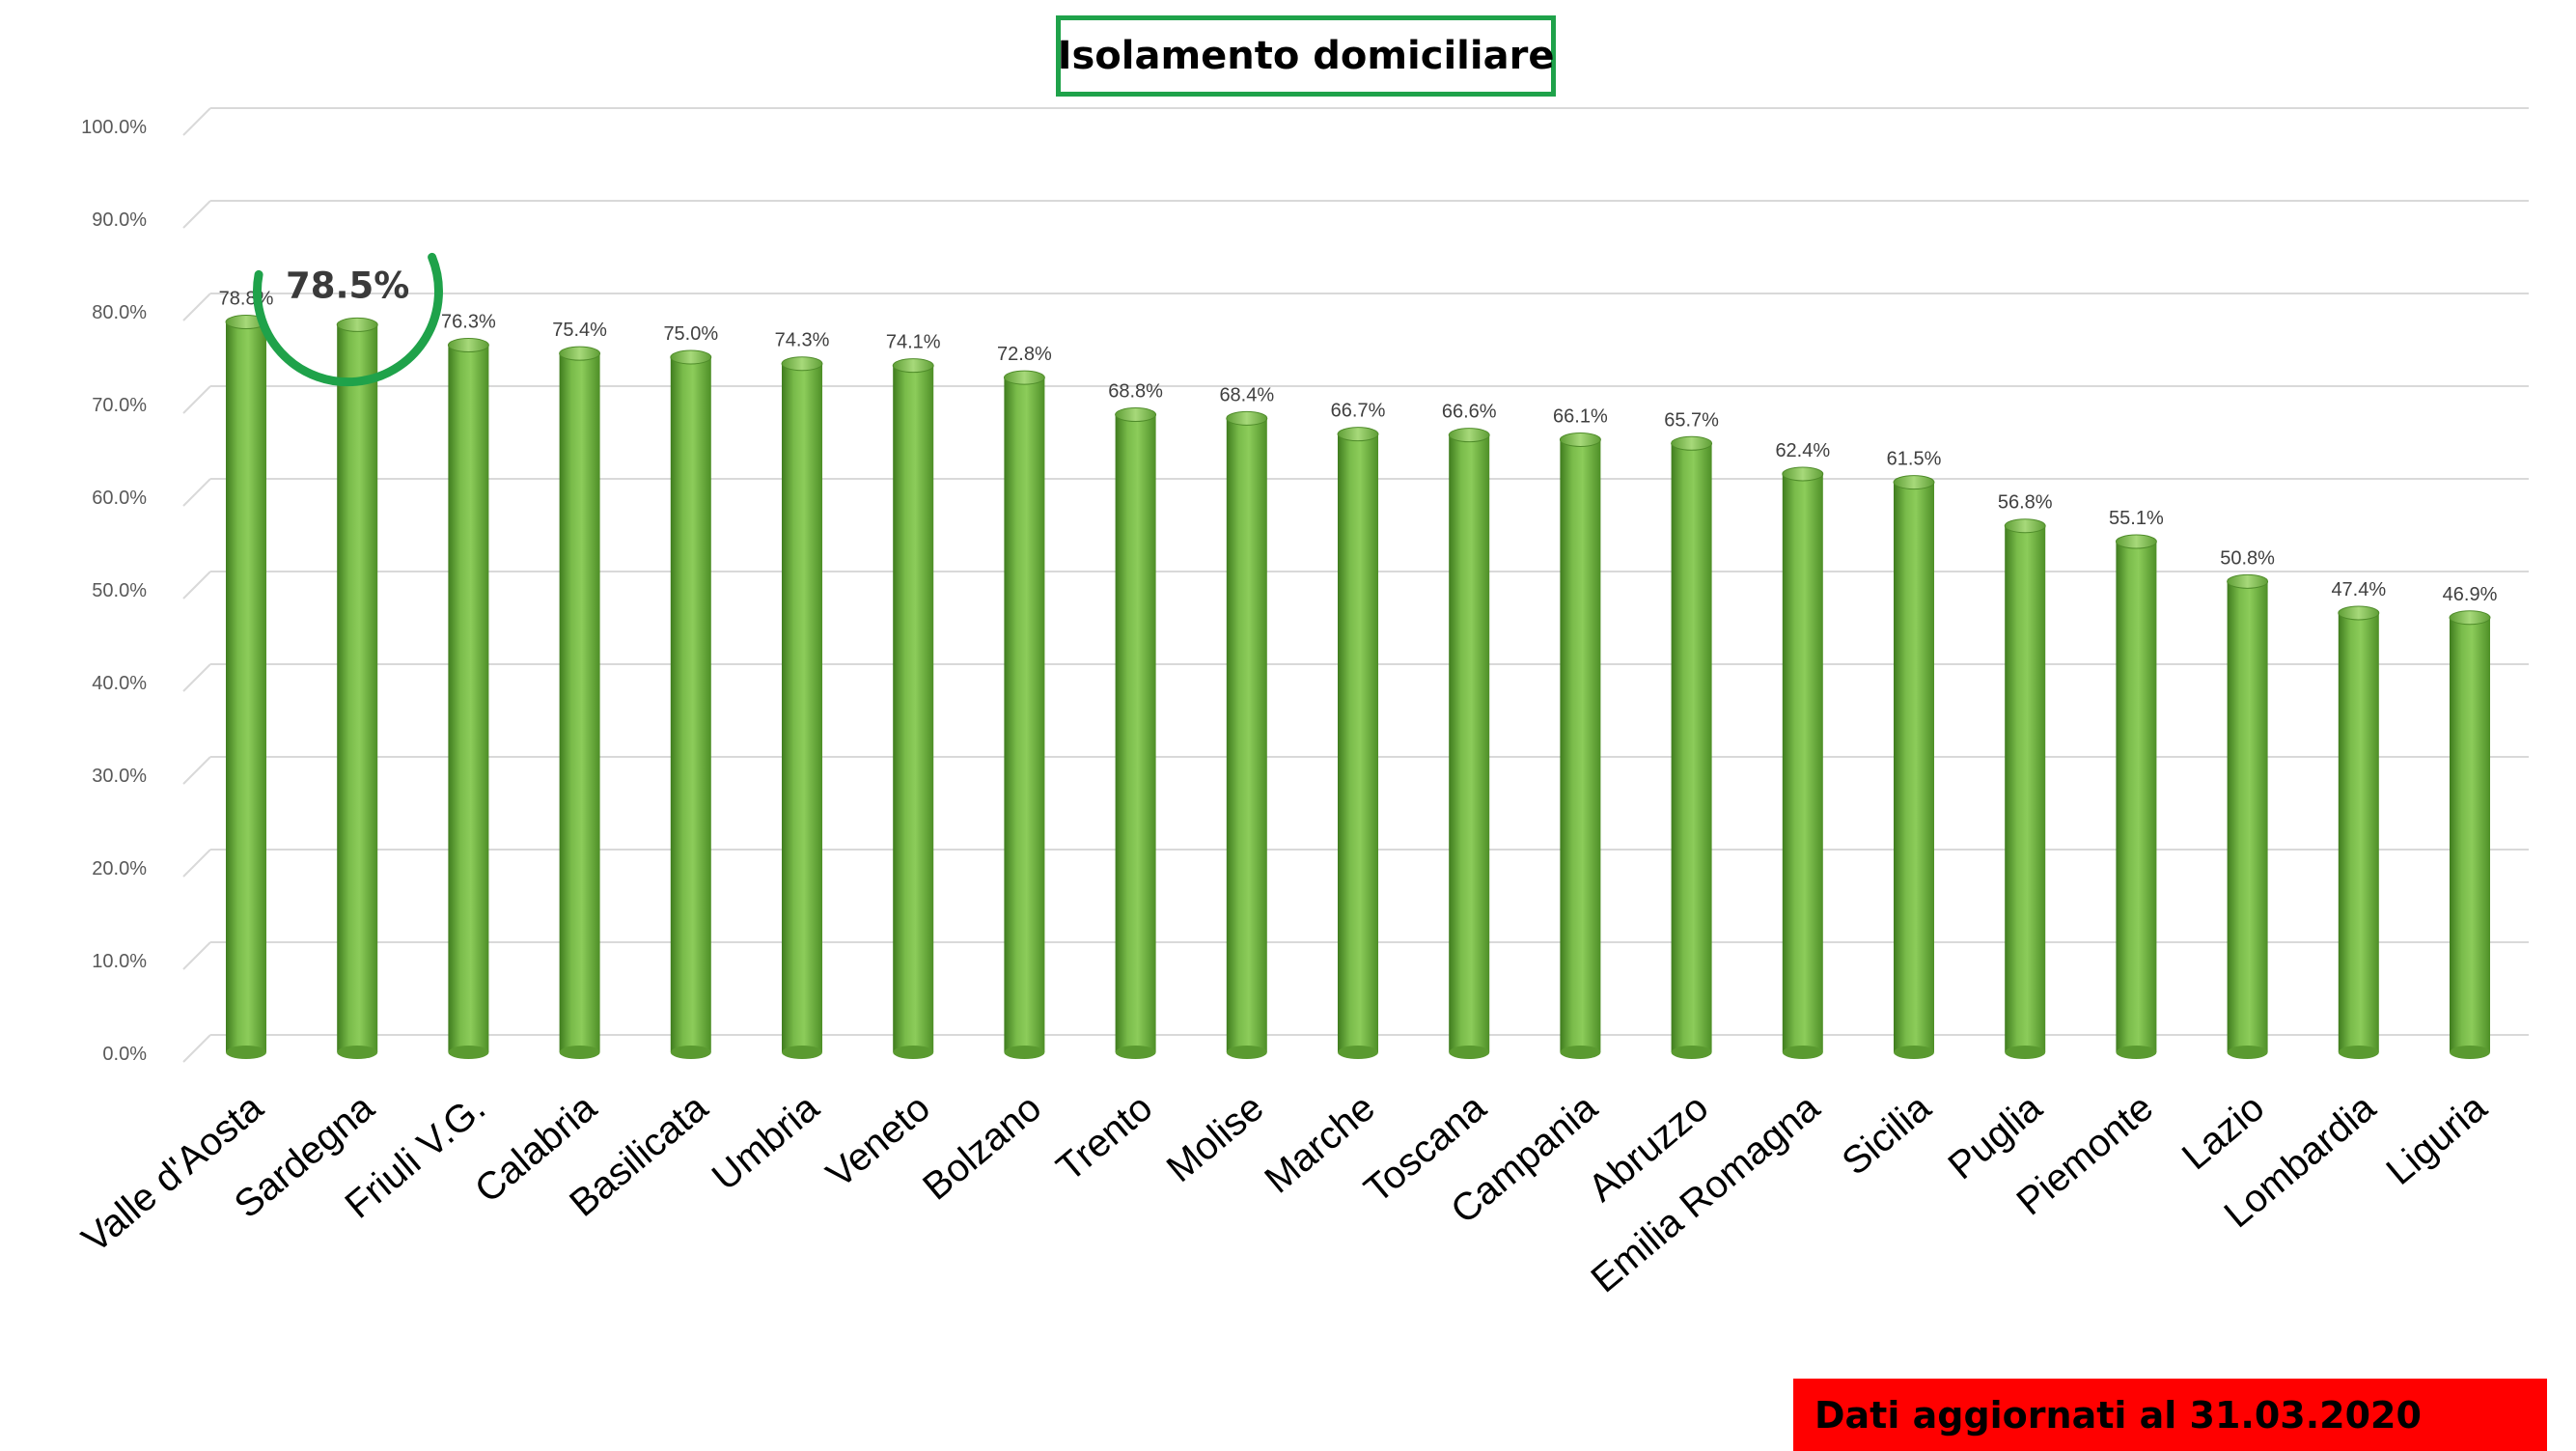 This screenshot has height=1451, width=2576. I want to click on x-tick-label: Bolzano, so click(982, 1148).